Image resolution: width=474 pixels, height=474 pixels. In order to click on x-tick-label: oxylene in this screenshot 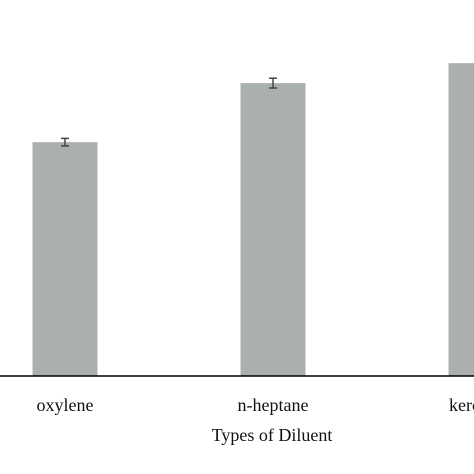, I will do `click(65, 405)`.